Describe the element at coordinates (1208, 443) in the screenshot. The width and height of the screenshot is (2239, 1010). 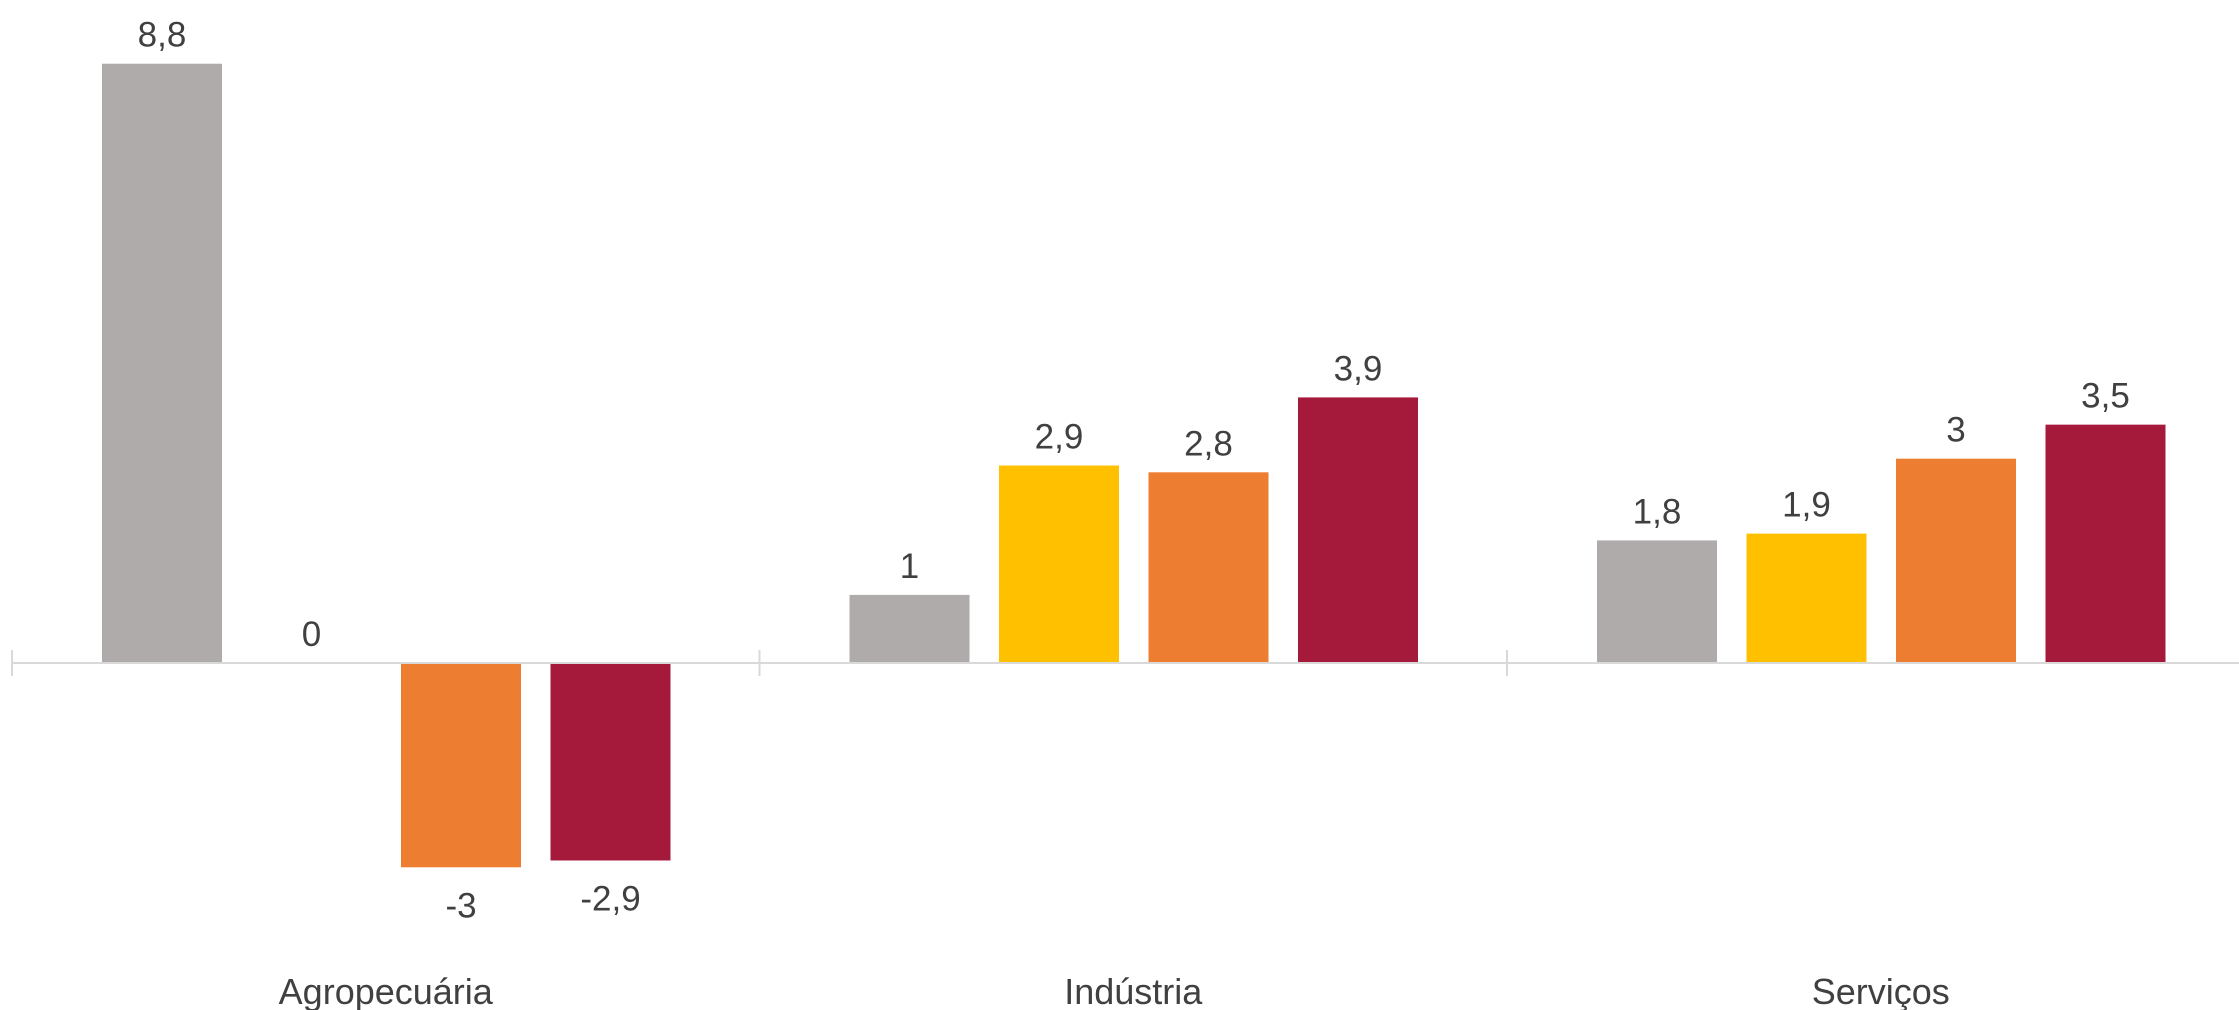
I see `data-label: 2,8` at that location.